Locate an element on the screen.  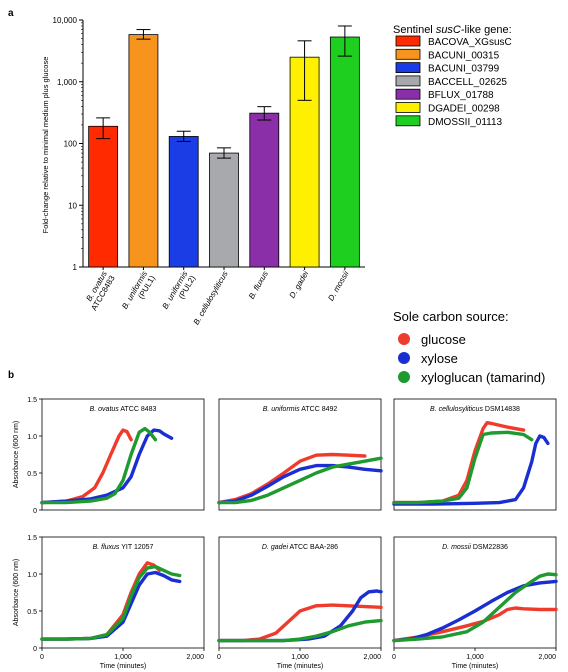
subplot-title-species: B. cellulosyliticus is located at coordinates (456, 409).